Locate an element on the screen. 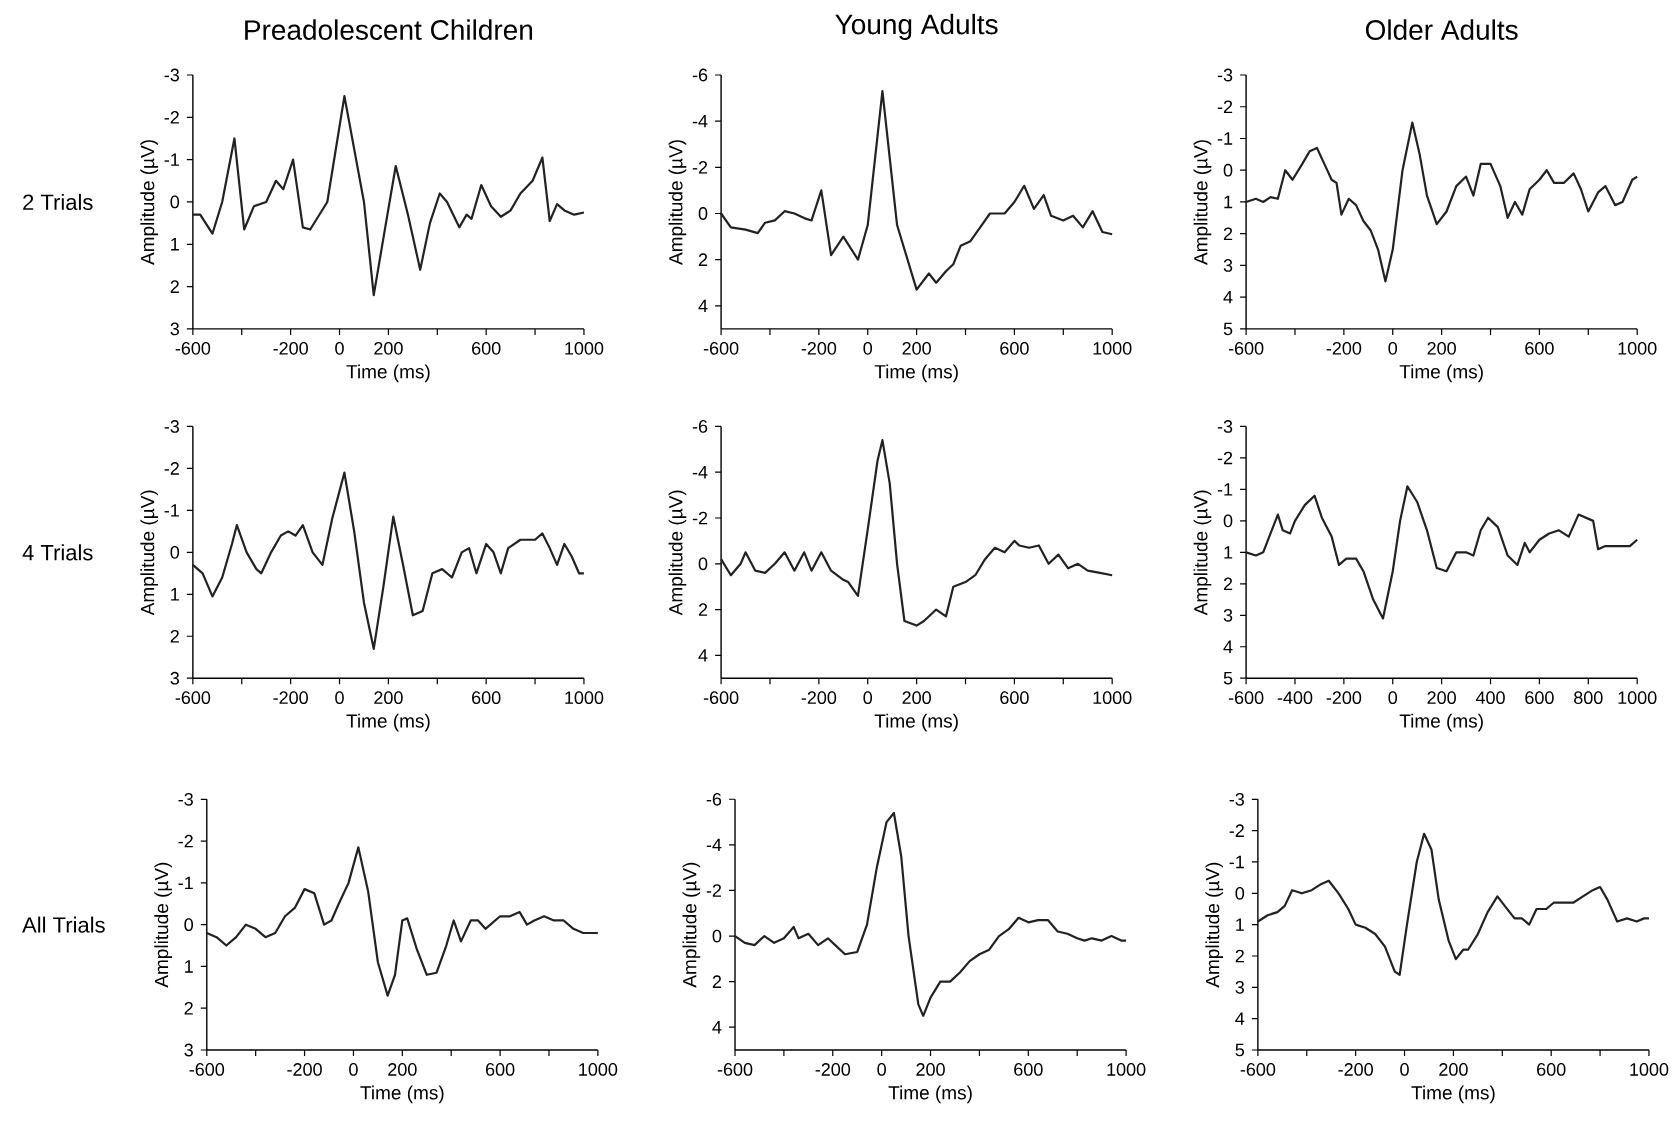 Image resolution: width=1680 pixels, height=1125 pixels. chart-title: Young Adults is located at coordinates (916, 26).